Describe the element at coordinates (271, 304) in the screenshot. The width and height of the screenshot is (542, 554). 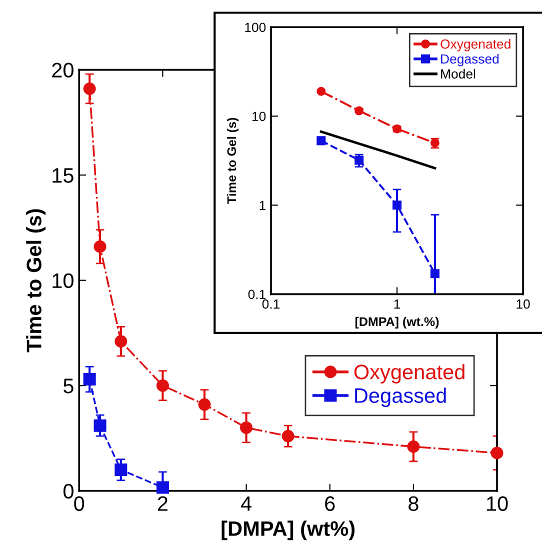
I see `x-tick-label: 0.1` at that location.